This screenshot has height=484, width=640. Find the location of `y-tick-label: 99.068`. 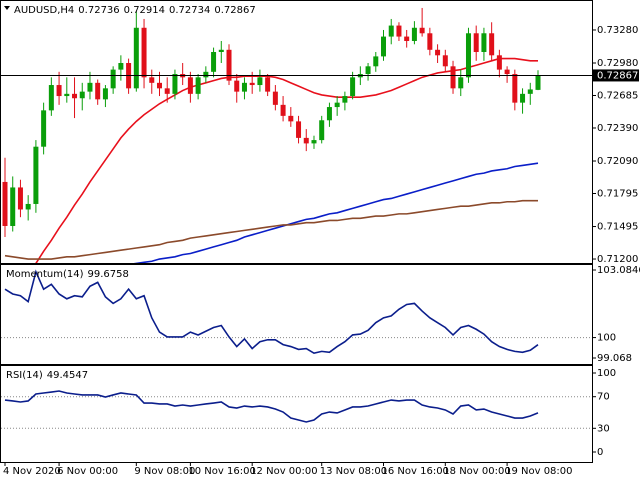

y-tick-label: 99.068 is located at coordinates (614, 358).